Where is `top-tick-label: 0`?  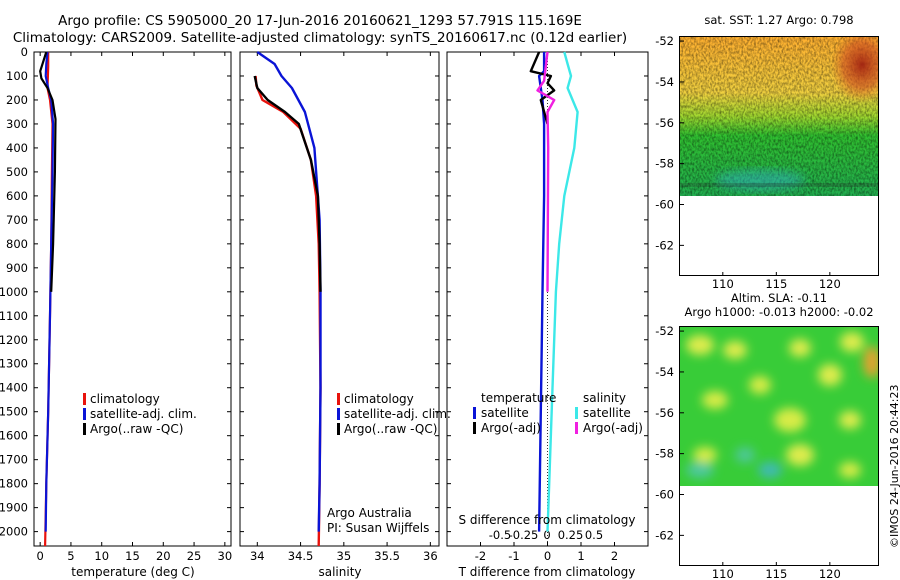 top-tick-label: 0 is located at coordinates (546, 535).